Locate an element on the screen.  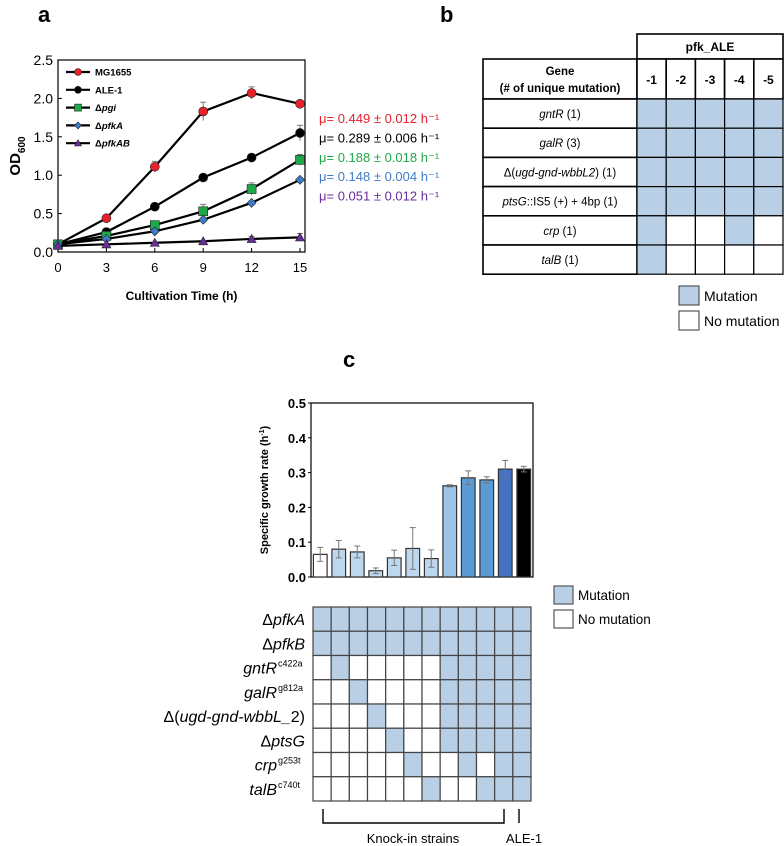
label-part: ptsG is located at coordinates (513, 203).